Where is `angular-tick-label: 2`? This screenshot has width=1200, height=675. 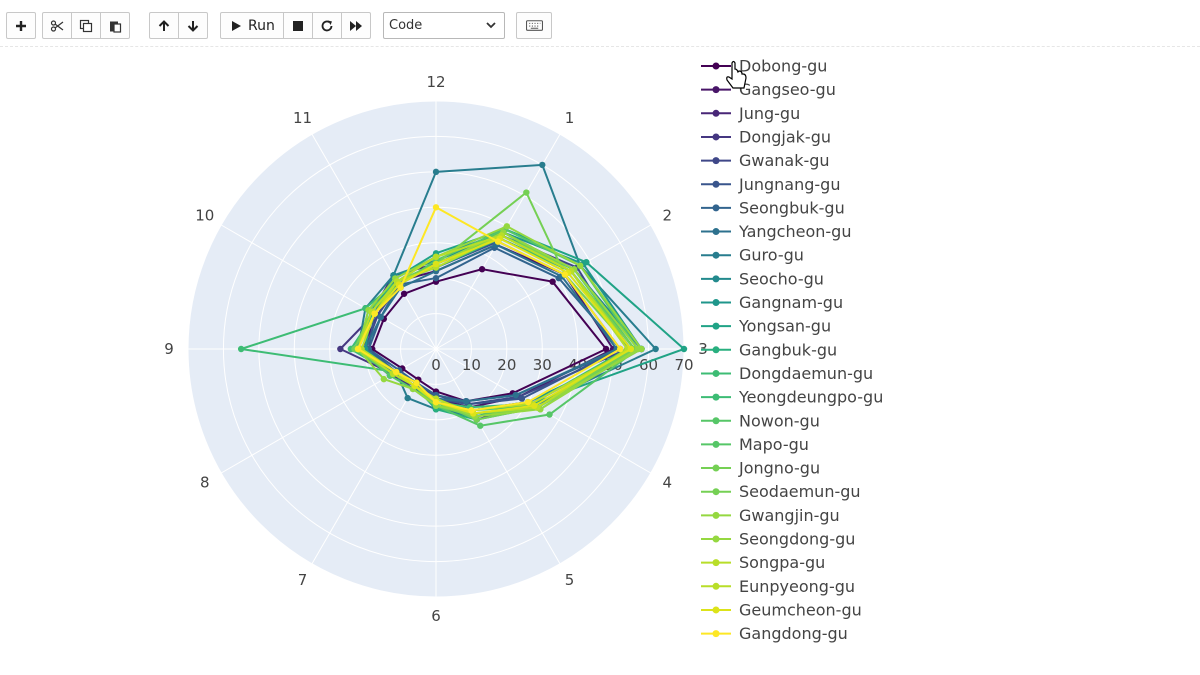
angular-tick-label: 2 is located at coordinates (667, 216).